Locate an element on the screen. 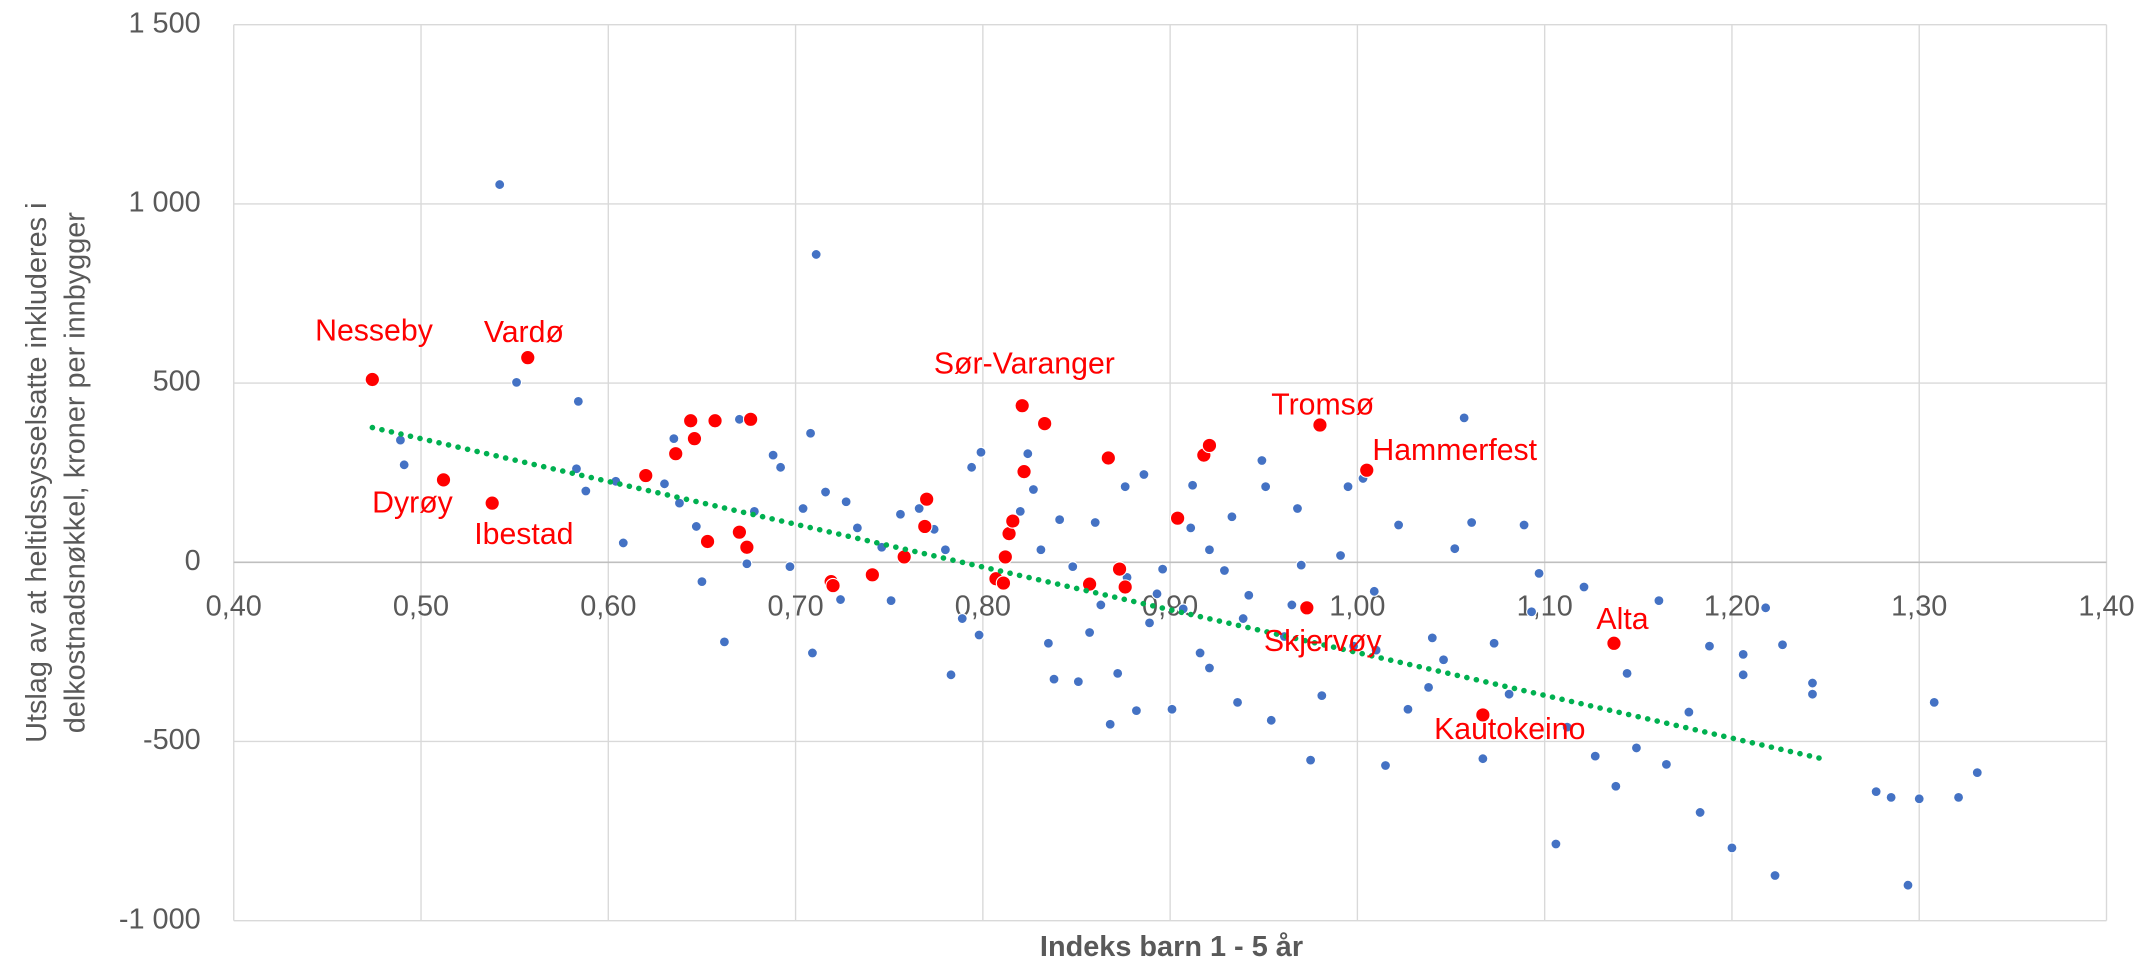 This screenshot has height=966, width=2156. y-tick-label: -500 is located at coordinates (172, 740).